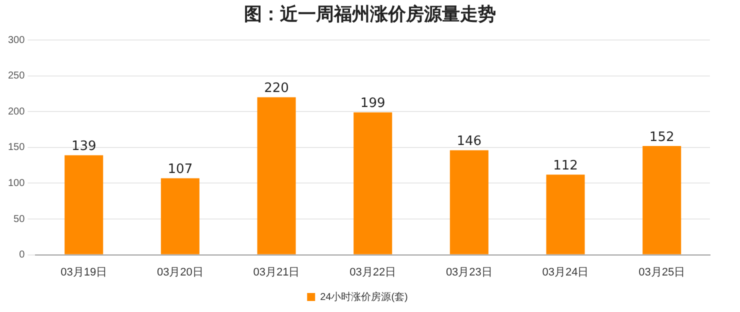 The image size is (740, 312). I want to click on x-tick-label: 03月23日, so click(469, 272).